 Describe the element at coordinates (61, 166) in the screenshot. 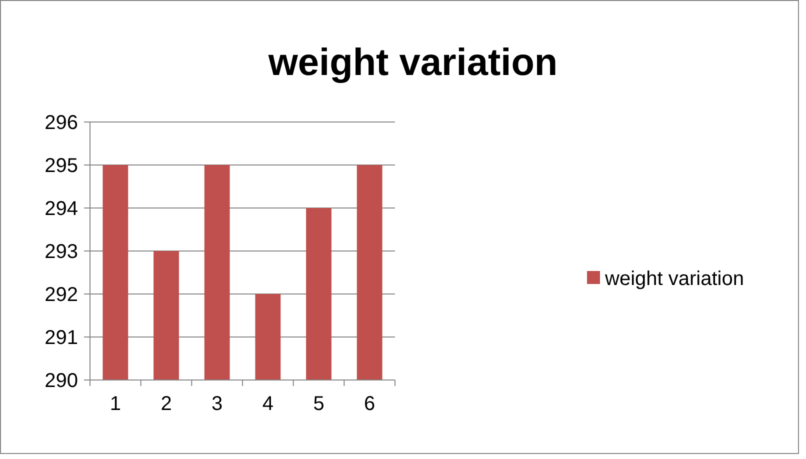

I see `y-tick-label: 295` at that location.